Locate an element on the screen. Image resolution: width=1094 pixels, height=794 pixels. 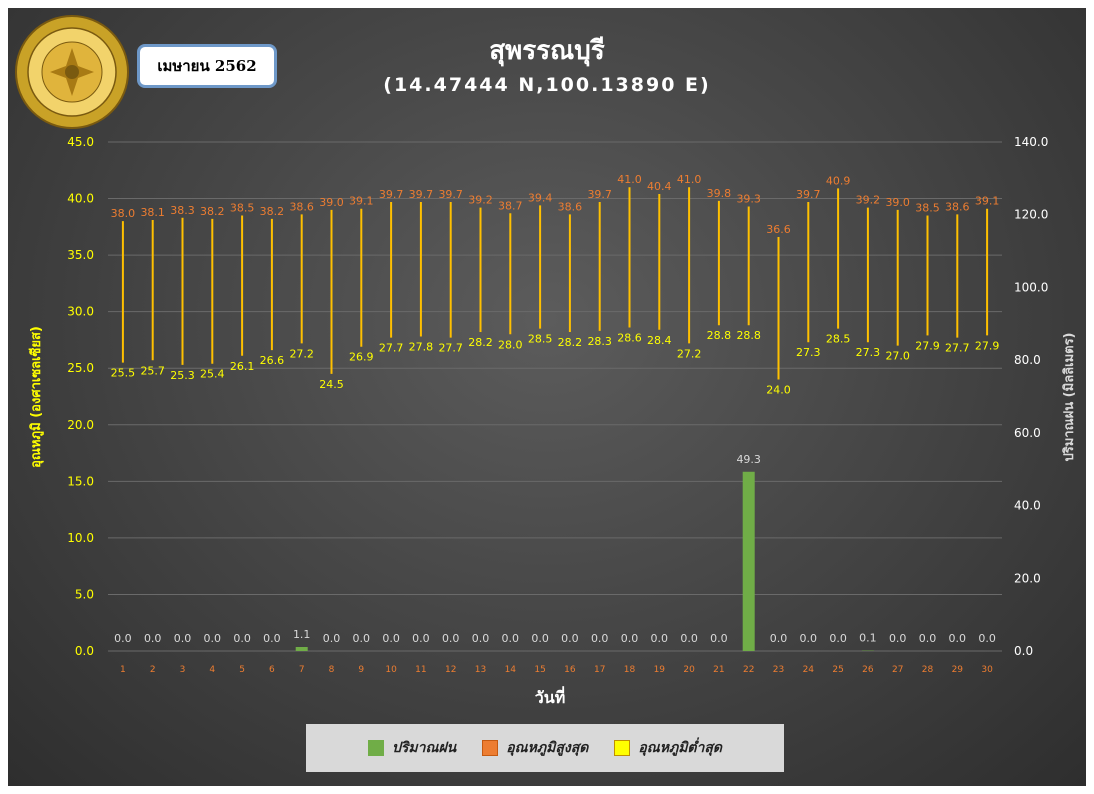
legend-label-rain: ปริมาณฝน is located at coordinates (424, 748).